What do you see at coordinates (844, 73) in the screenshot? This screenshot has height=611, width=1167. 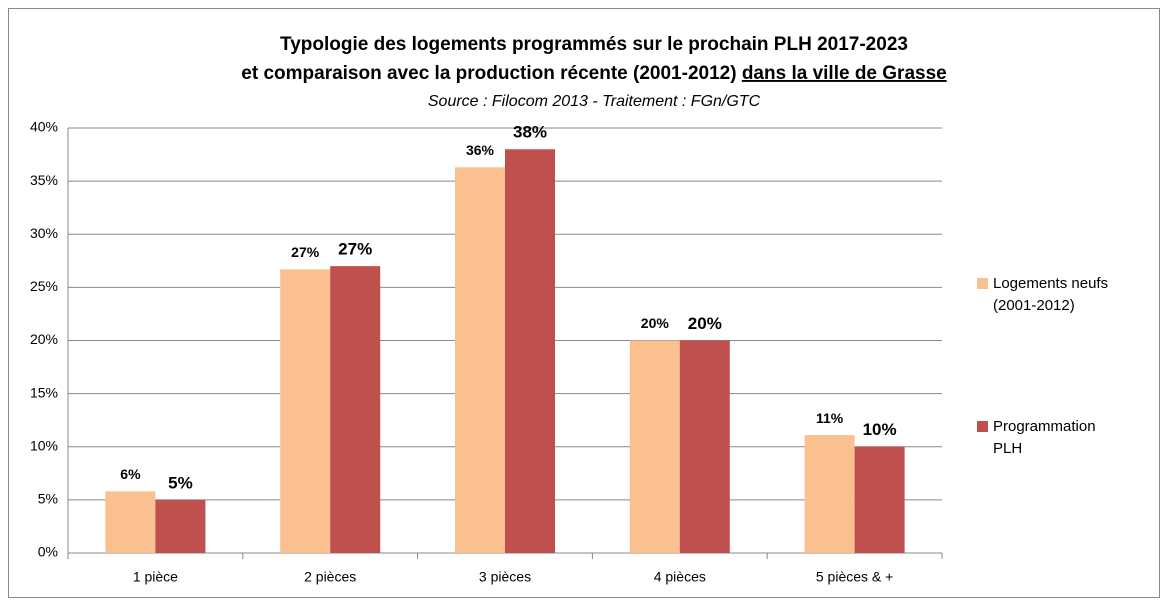 I see `title-underlined: dans la ville de Grasse` at bounding box center [844, 73].